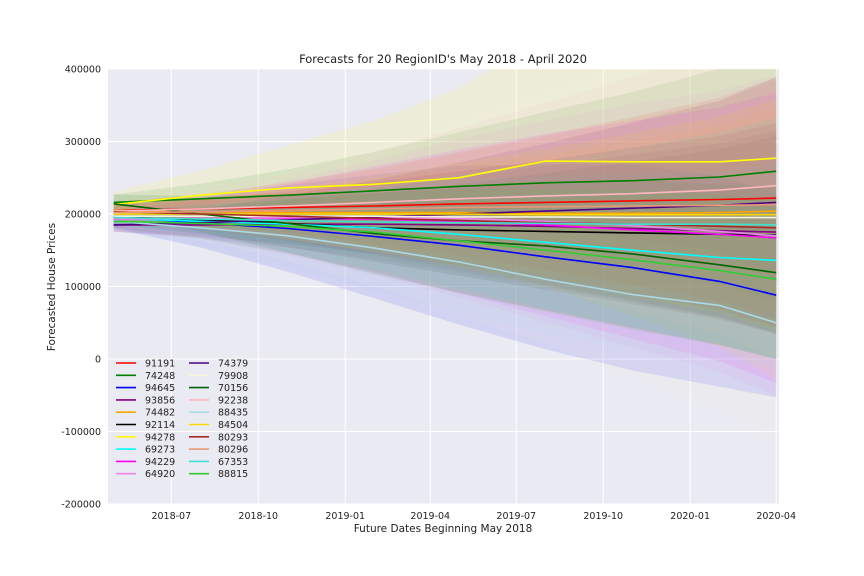 The width and height of the screenshot is (864, 576). I want to click on legend-item-88435: 88435, so click(218, 413).